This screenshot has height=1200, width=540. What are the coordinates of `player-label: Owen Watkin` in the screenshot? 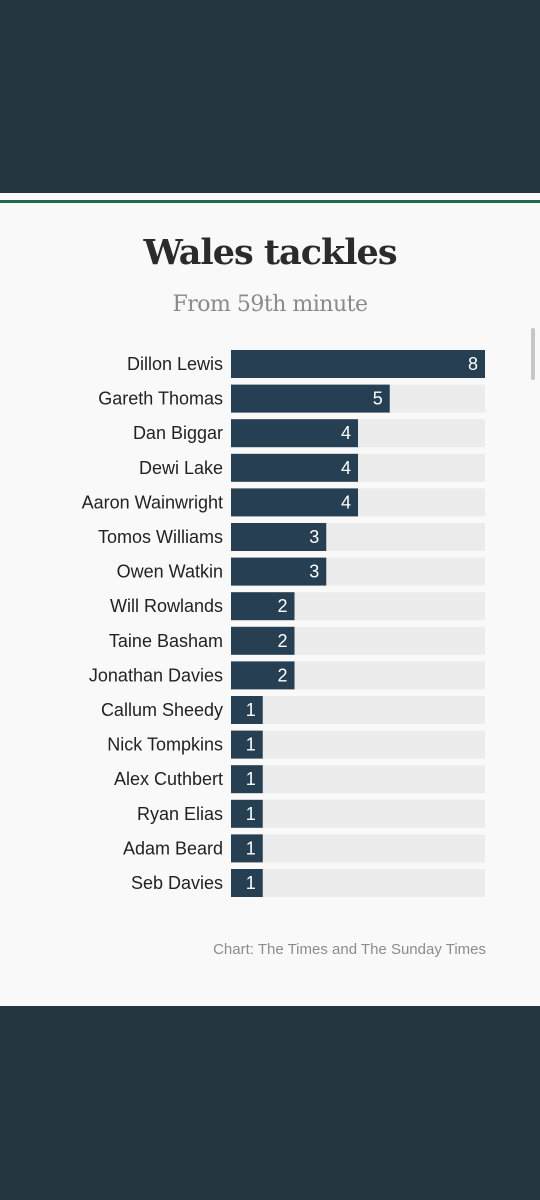 It's located at (170, 572).